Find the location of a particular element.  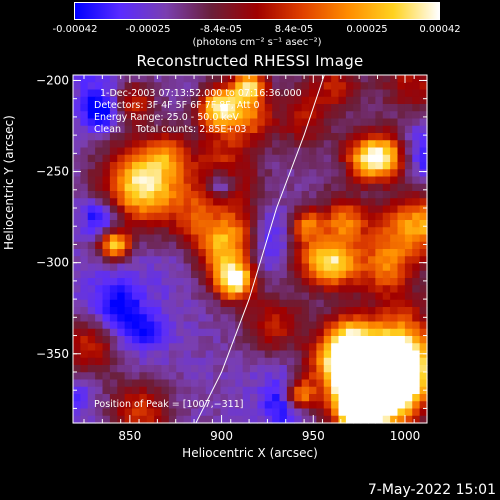

y-tick-label: −250 is located at coordinates (52, 172).